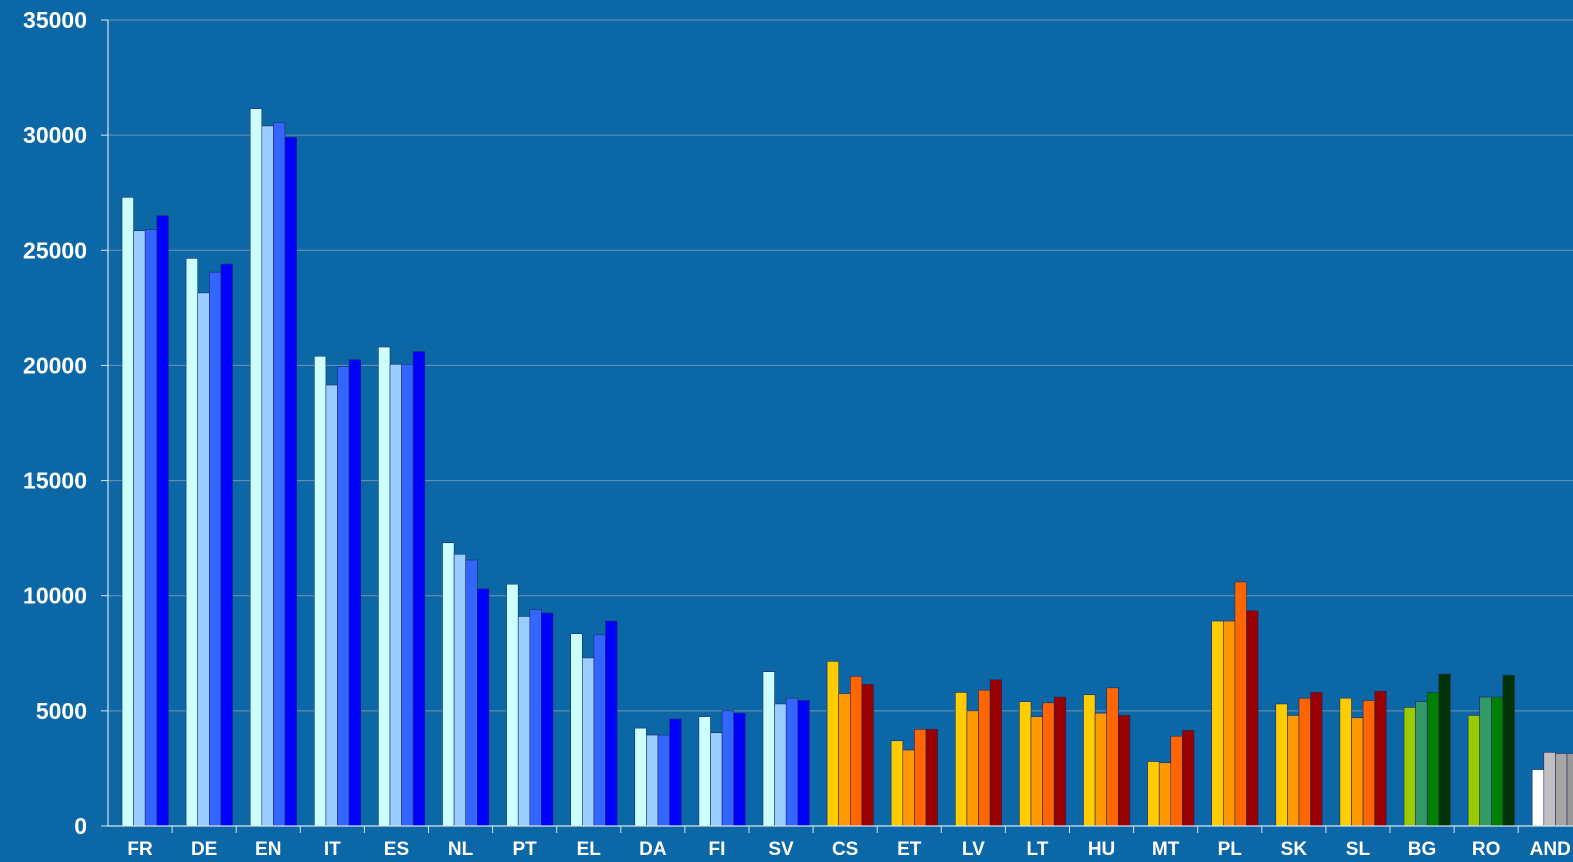 This screenshot has width=1573, height=862. I want to click on x-tick-label: DA, so click(653, 849).